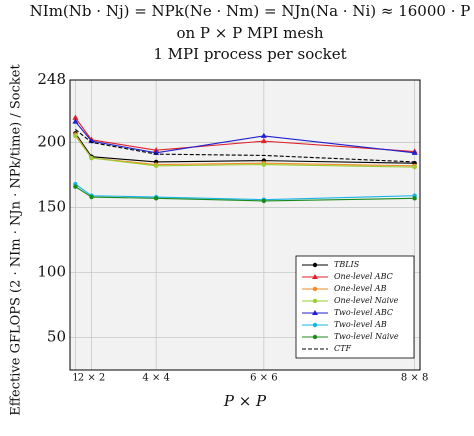 This screenshot has width=474, height=436. What do you see at coordinates (363, 276) in the screenshot?
I see `legend-label: One-level ABC` at bounding box center [363, 276].